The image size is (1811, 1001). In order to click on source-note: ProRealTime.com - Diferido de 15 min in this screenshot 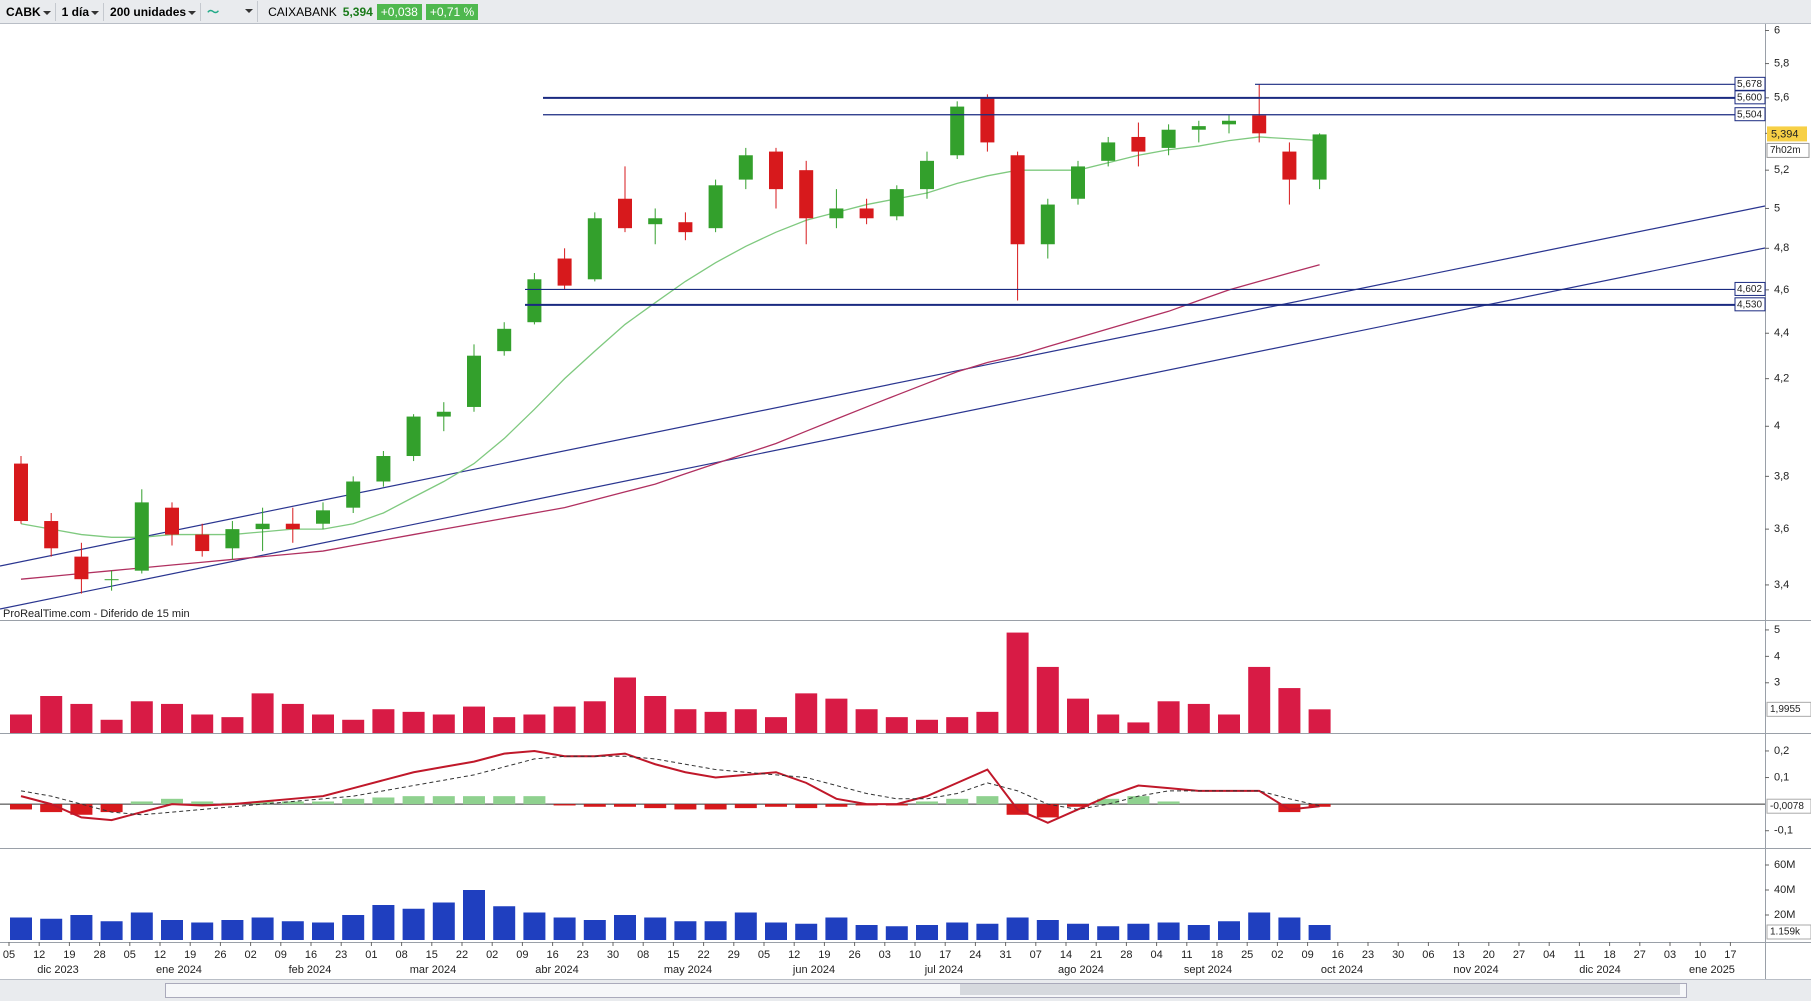, I will do `click(96, 614)`.